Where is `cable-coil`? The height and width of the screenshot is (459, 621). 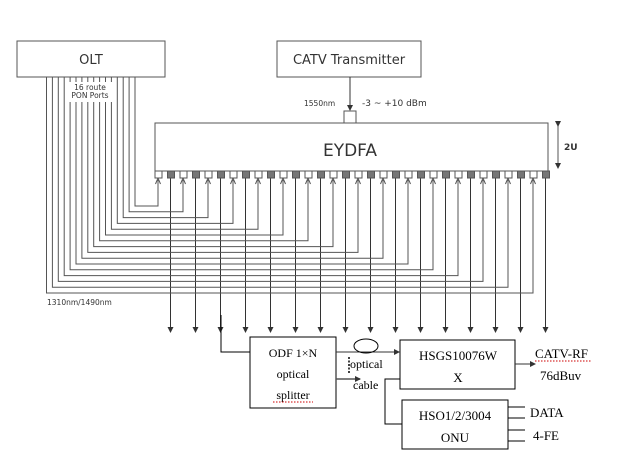
cable-coil is located at coordinates (366, 346).